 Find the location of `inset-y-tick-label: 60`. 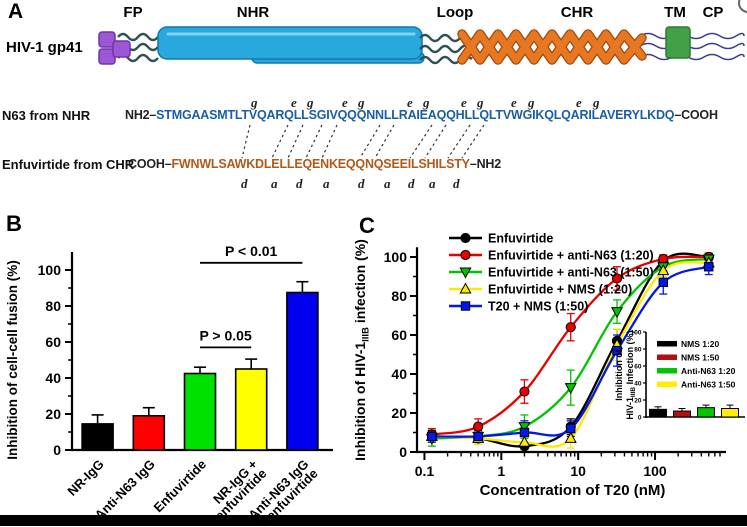

inset-y-tick-label: 60 is located at coordinates (638, 367).